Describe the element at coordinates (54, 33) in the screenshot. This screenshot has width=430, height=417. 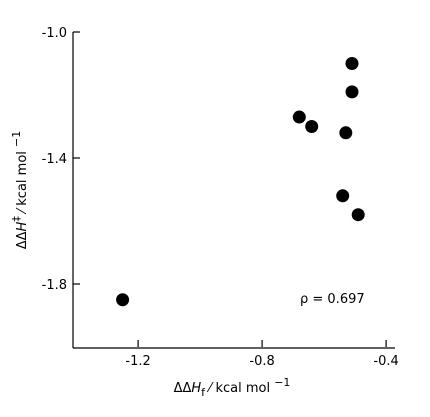
I see `y-tick-label: -1.0` at that location.